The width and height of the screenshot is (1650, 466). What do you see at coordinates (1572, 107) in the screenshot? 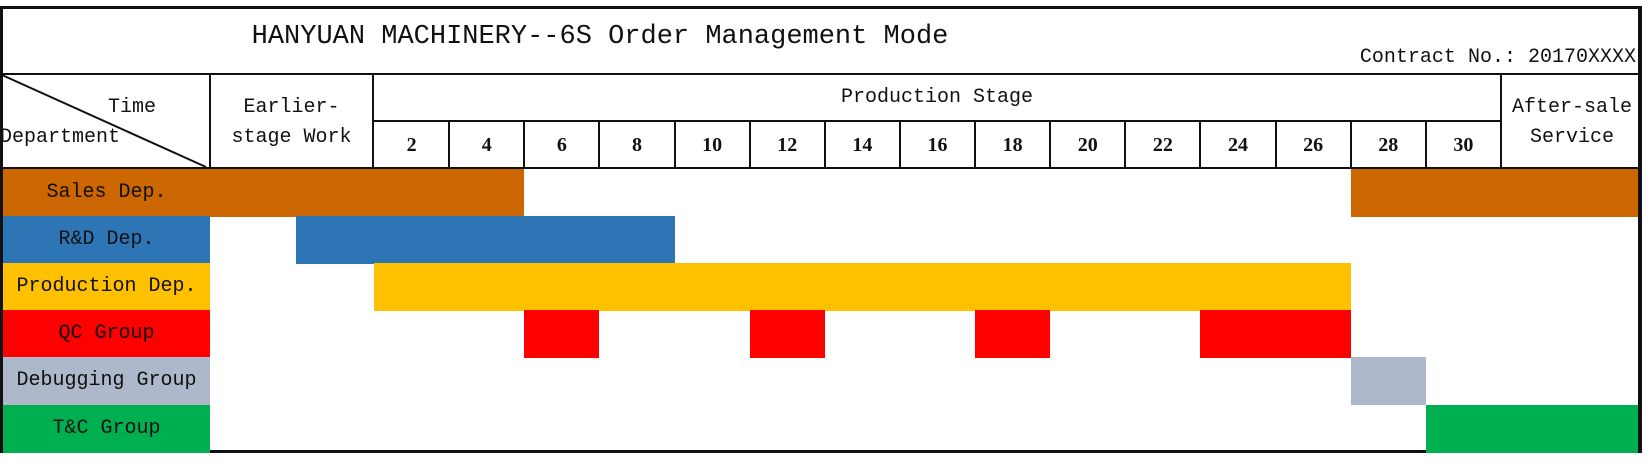
I see `aftersale-line1: After-sale` at bounding box center [1572, 107].